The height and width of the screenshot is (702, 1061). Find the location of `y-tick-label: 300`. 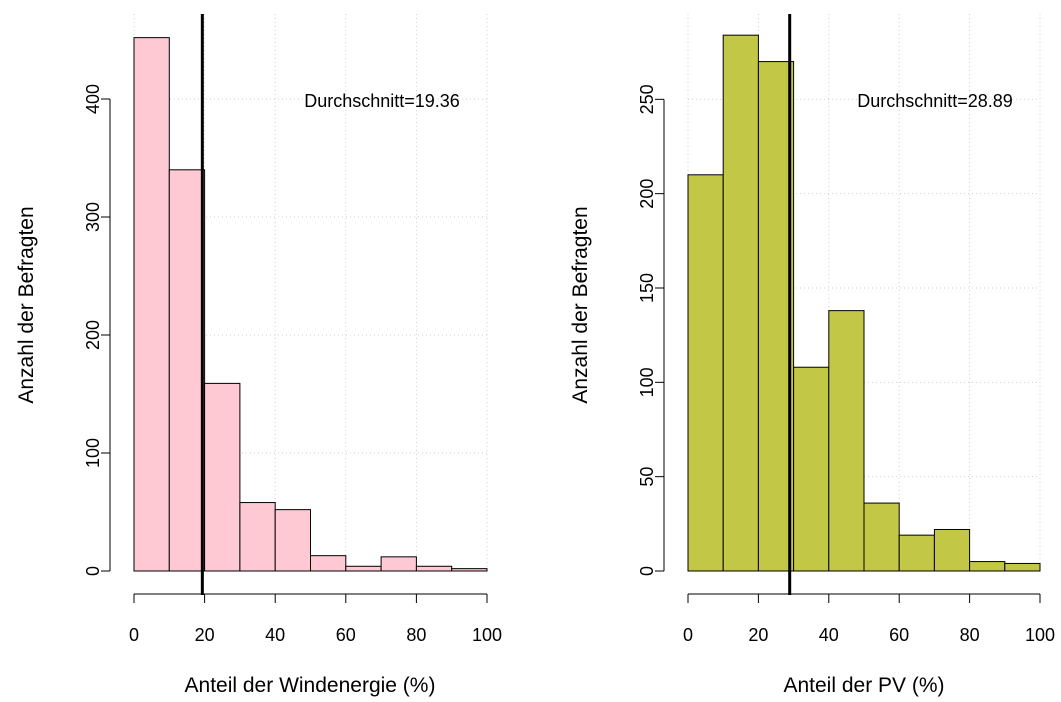

y-tick-label: 300 is located at coordinates (93, 217).